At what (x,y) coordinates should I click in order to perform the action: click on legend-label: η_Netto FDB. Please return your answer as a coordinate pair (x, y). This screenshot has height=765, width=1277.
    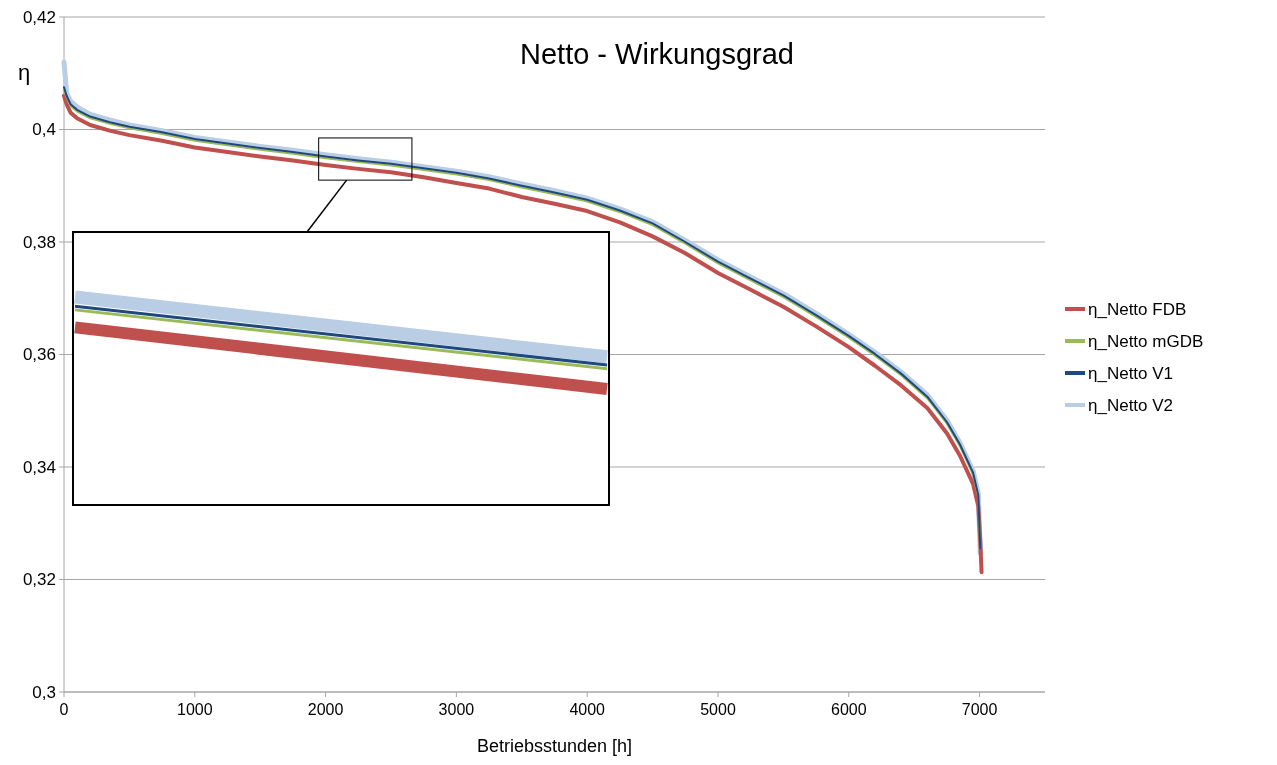
    Looking at the image, I should click on (1137, 309).